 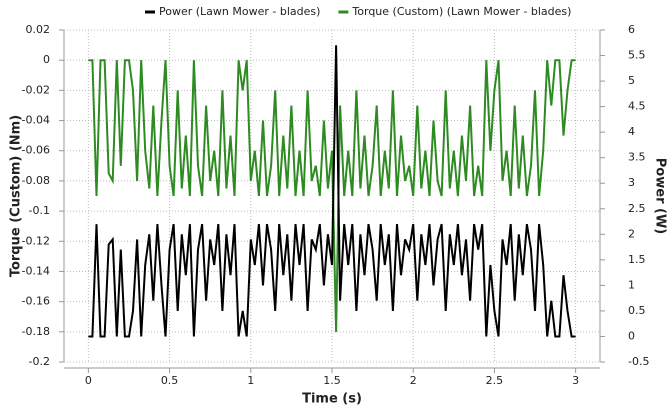 What do you see at coordinates (631, 335) in the screenshot?
I see `y2-tick-label: 0` at bounding box center [631, 335].